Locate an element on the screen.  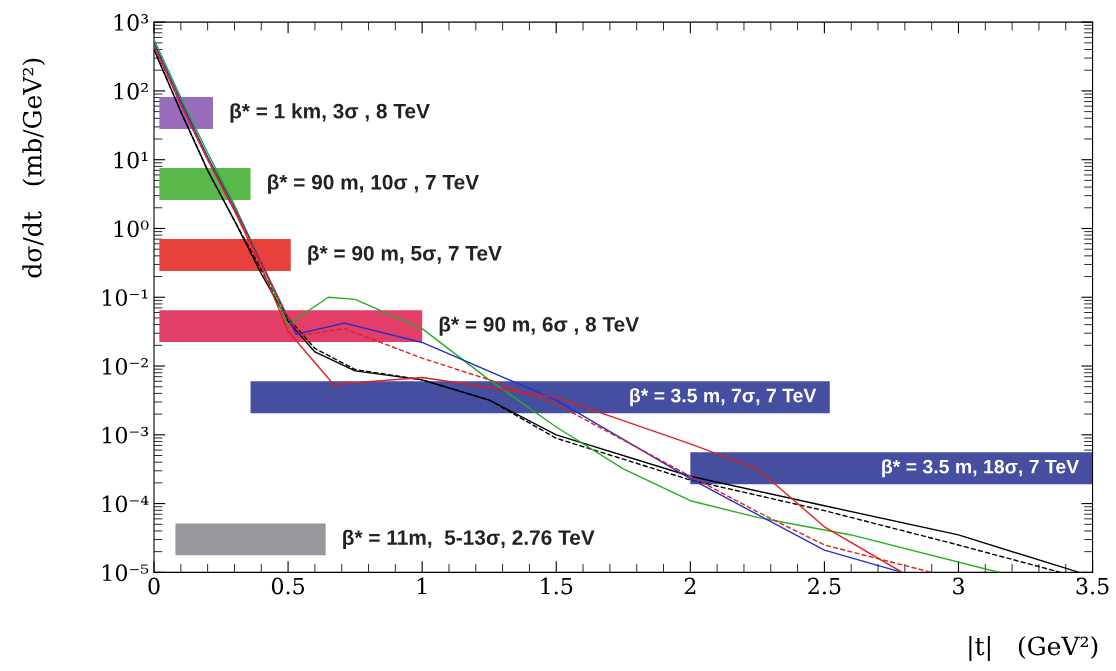
y-tick-label: 10⁻⁵ is located at coordinates (125, 573).